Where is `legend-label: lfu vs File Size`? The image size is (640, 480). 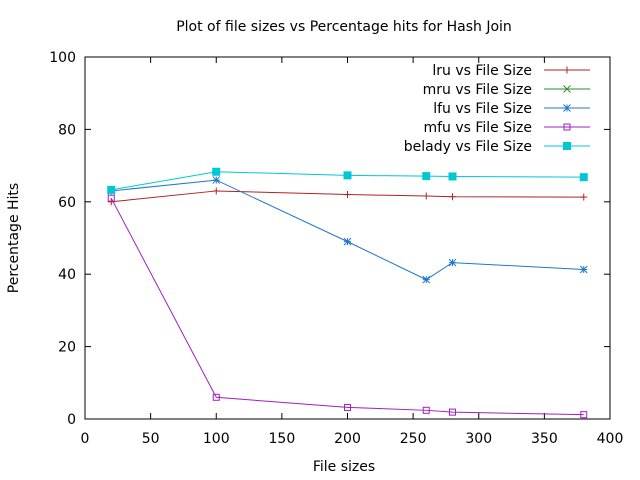
legend-label: lfu vs File Size is located at coordinates (482, 109).